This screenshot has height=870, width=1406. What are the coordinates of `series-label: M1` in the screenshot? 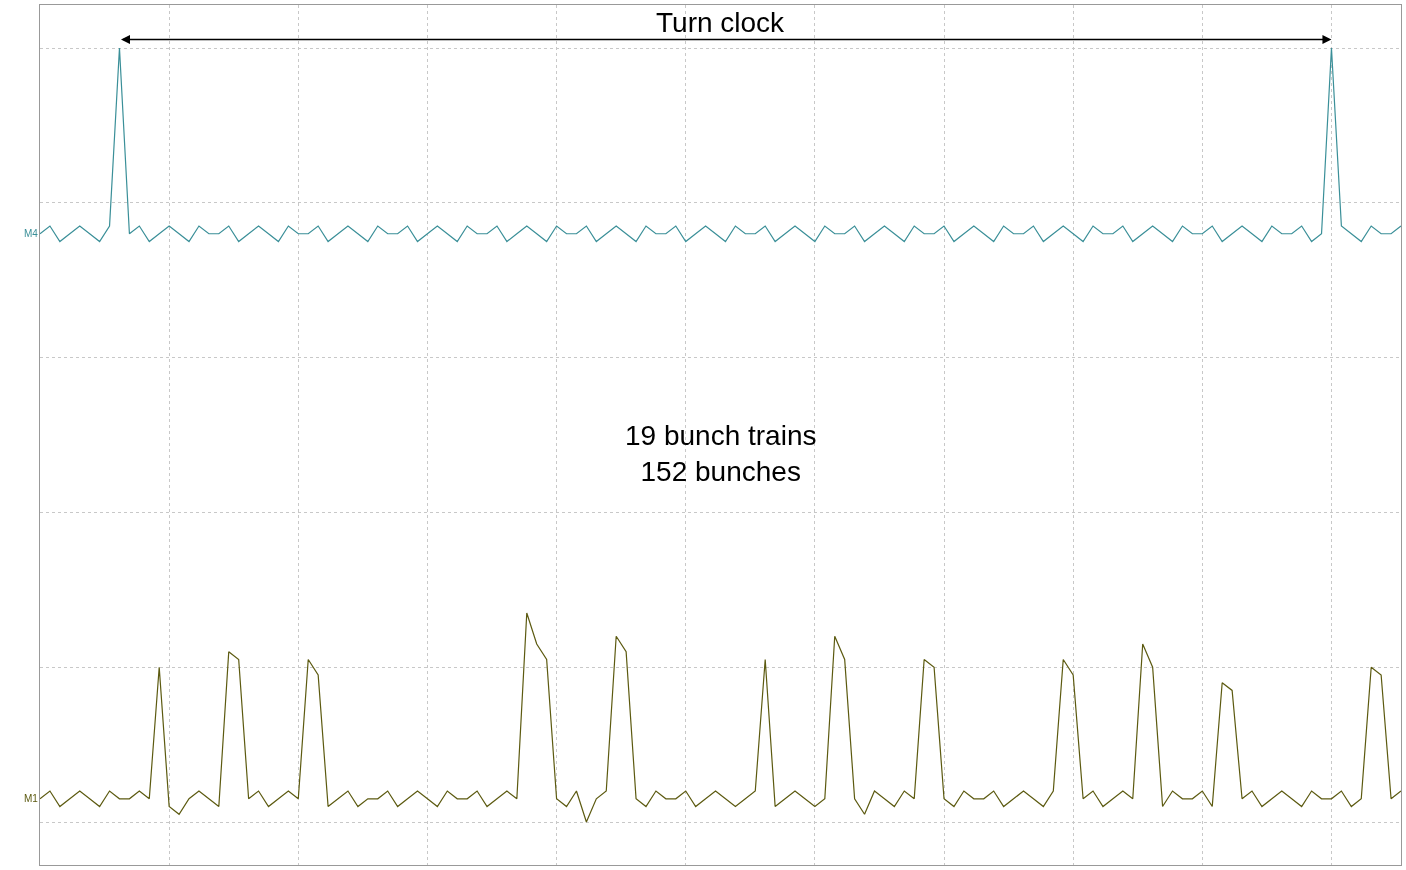 It's located at (31, 798).